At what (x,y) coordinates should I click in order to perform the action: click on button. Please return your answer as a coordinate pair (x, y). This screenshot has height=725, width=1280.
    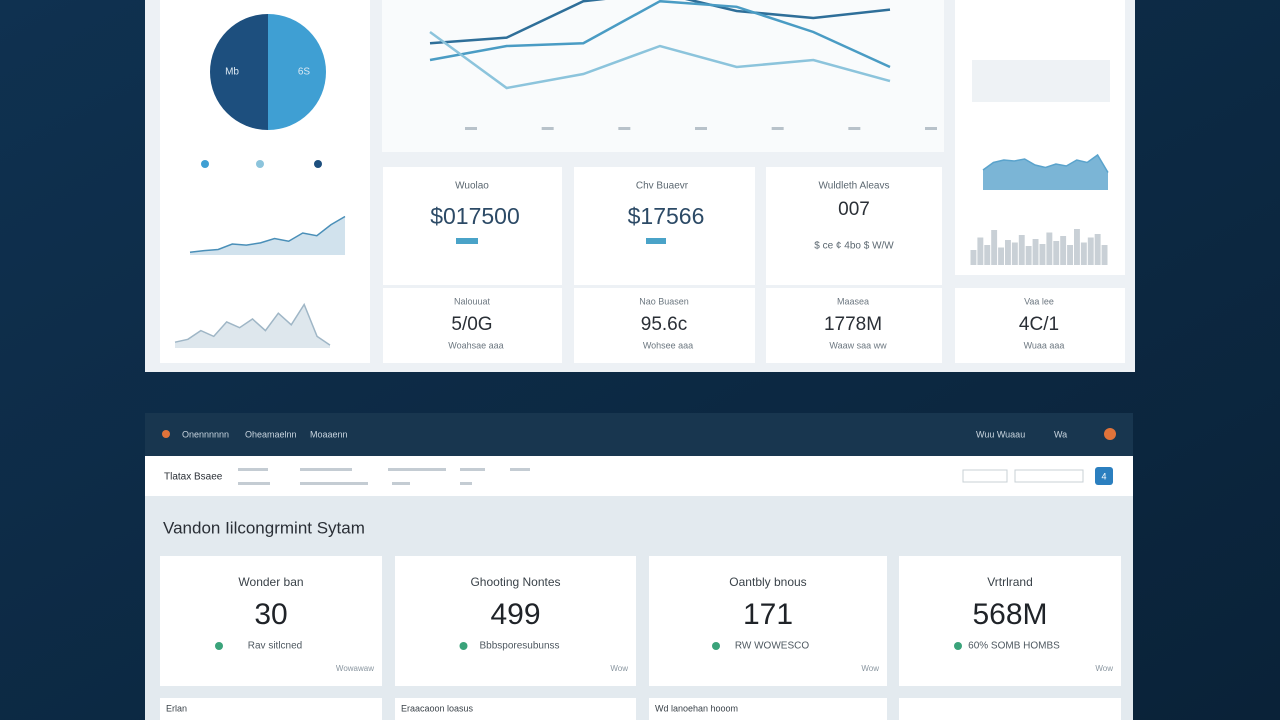
    Looking at the image, I should click on (1104, 476).